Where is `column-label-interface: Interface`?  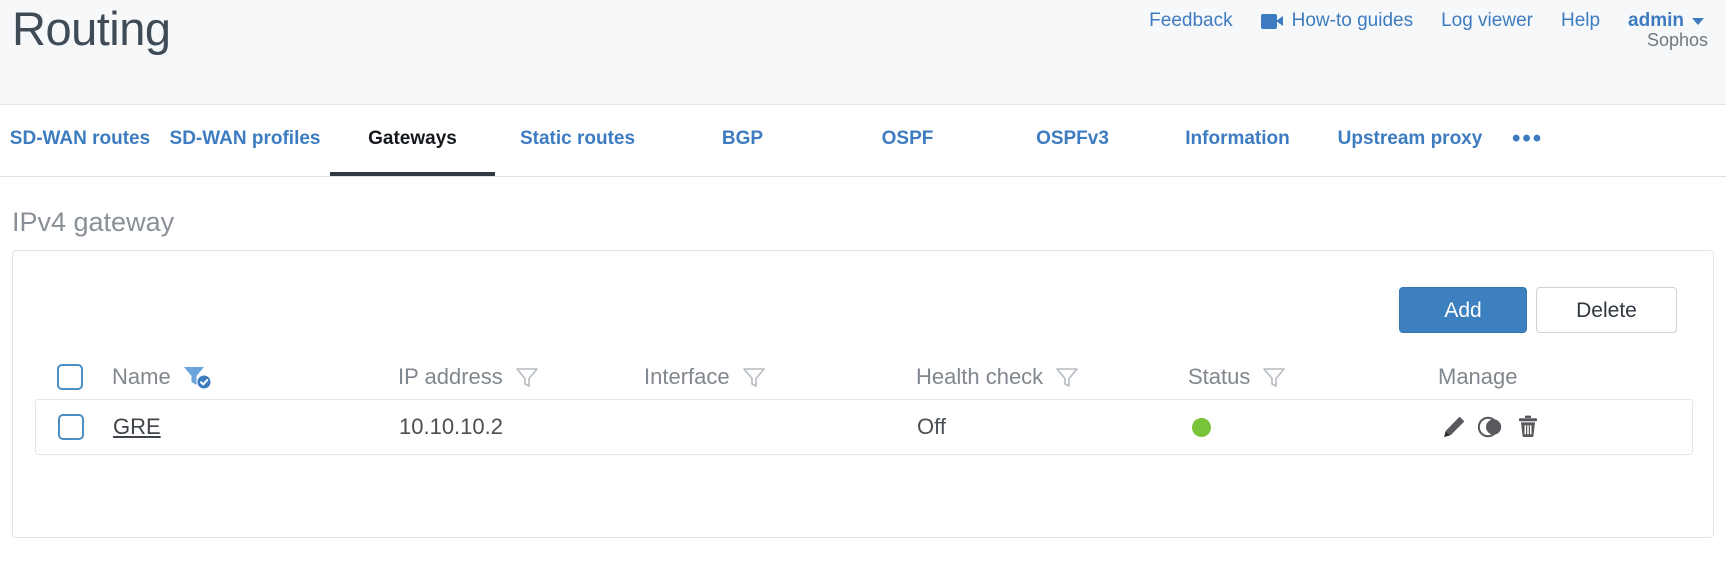 column-label-interface: Interface is located at coordinates (687, 376).